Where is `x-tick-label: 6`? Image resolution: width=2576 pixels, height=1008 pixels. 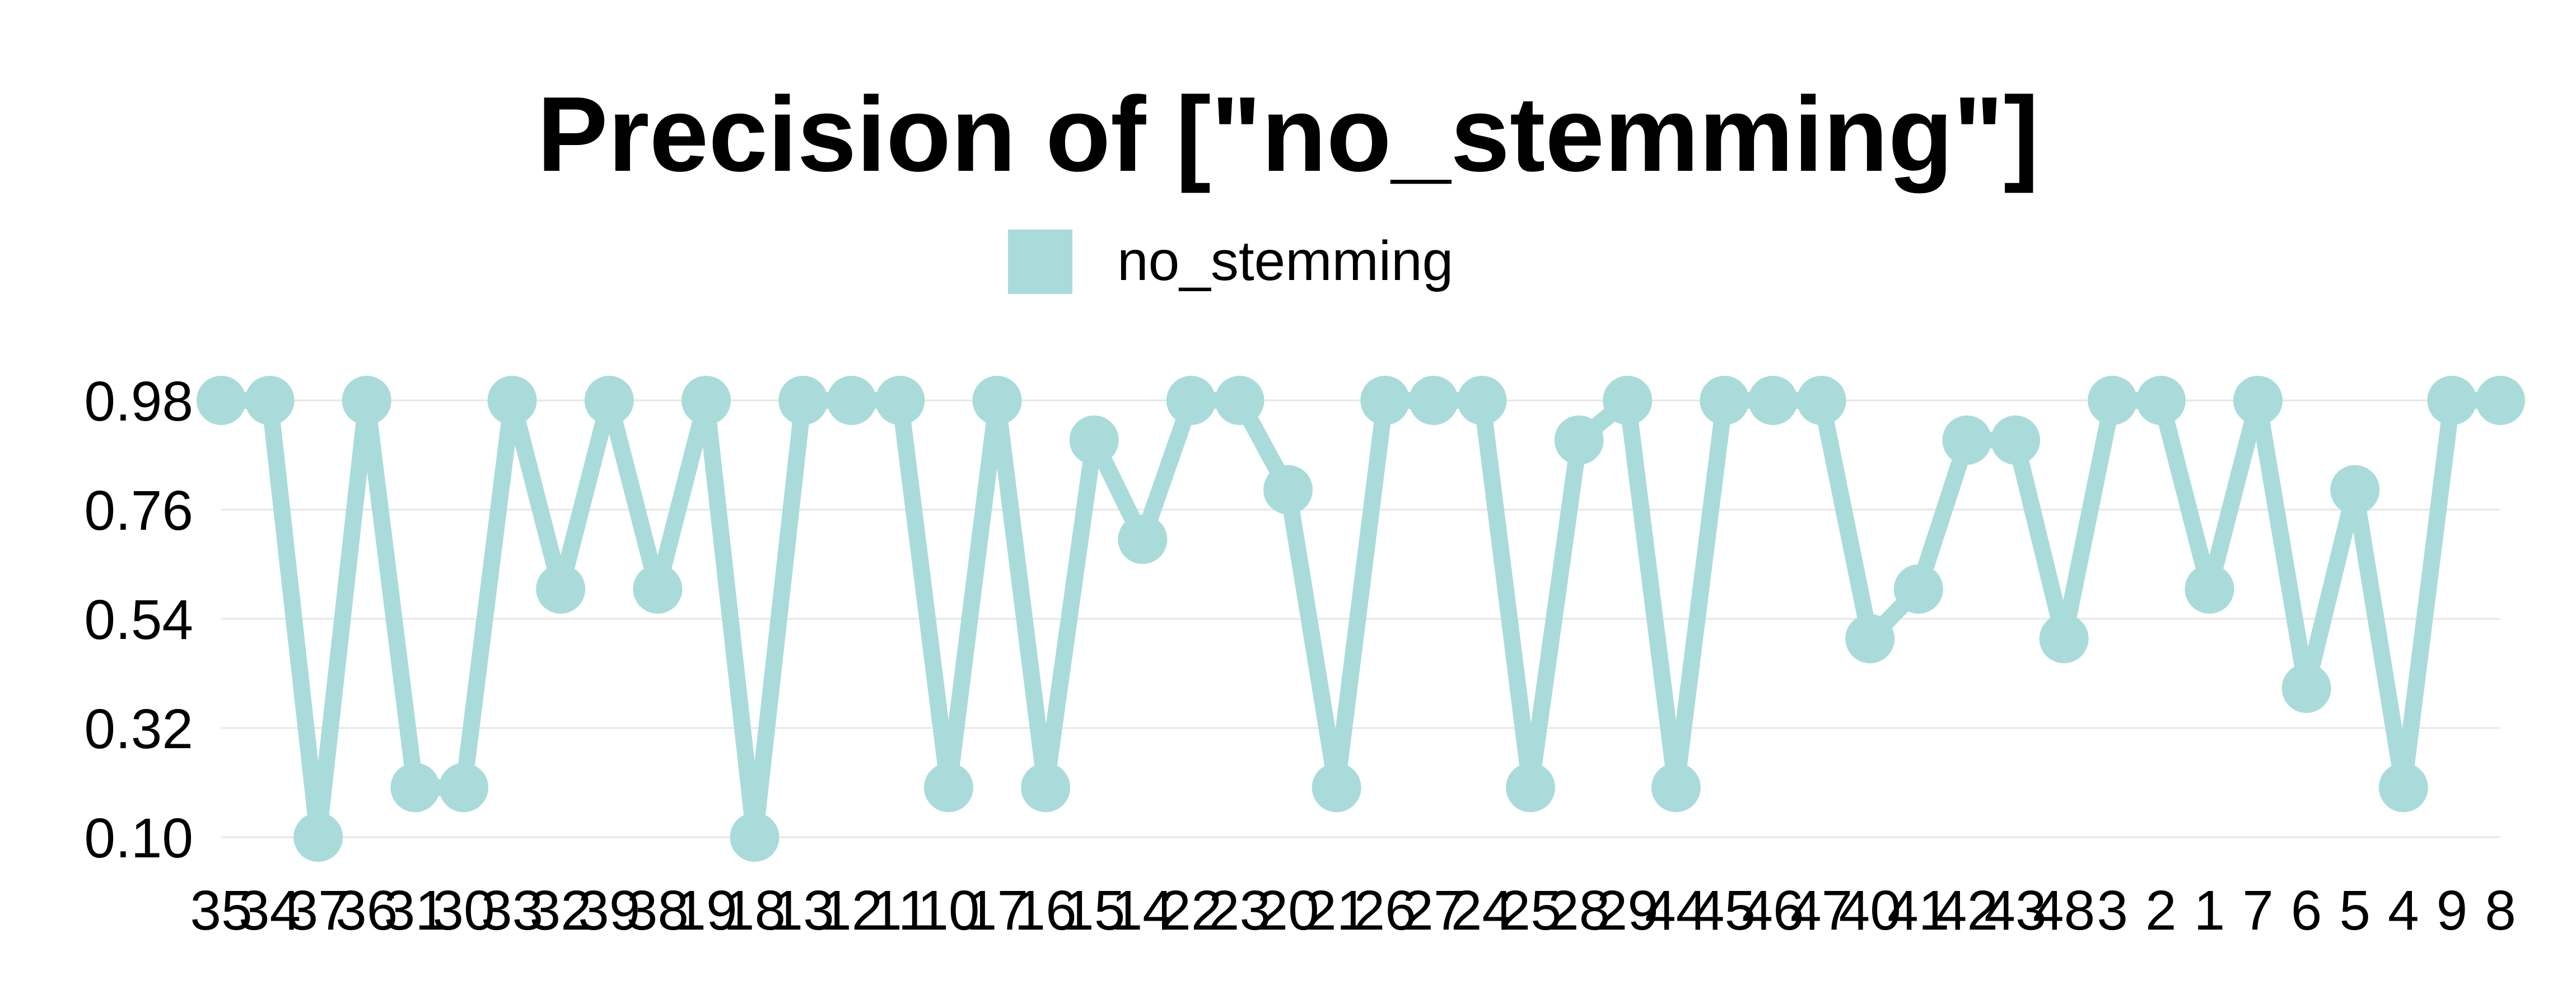 x-tick-label: 6 is located at coordinates (2306, 911).